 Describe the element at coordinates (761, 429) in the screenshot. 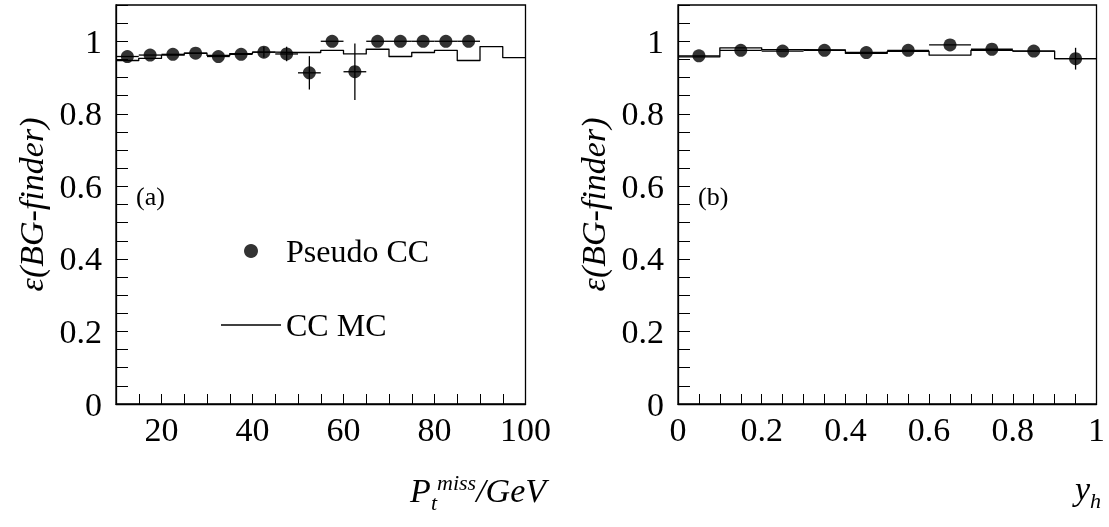

I see `x-tick-label: 0.2` at that location.